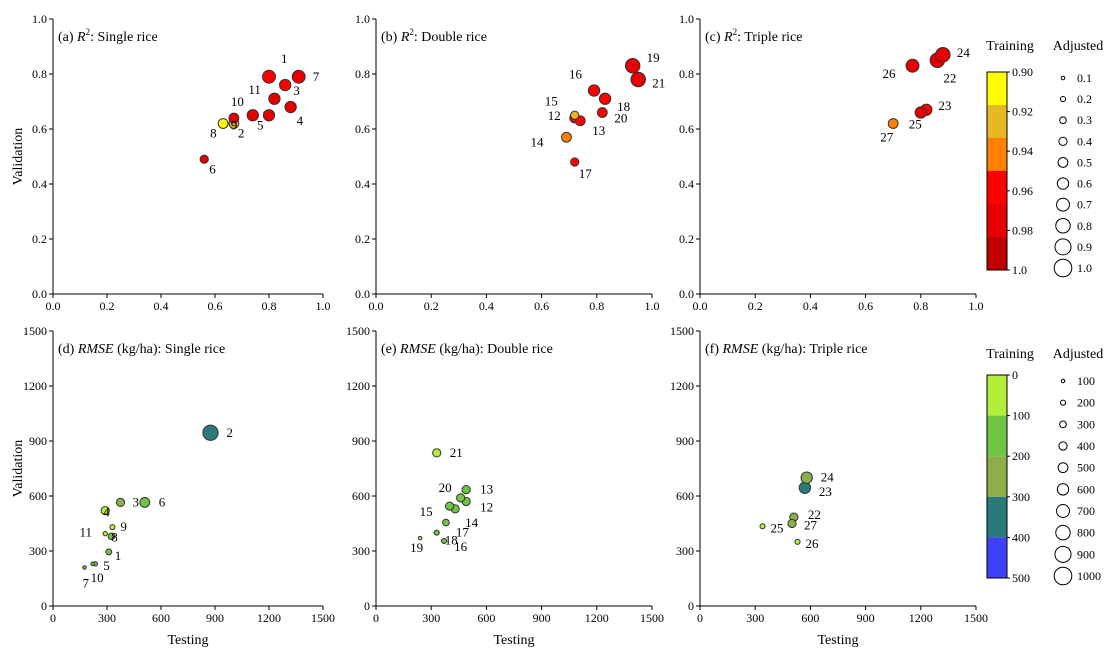  What do you see at coordinates (187, 640) in the screenshot?
I see `x-axis-label: Testing` at bounding box center [187, 640].